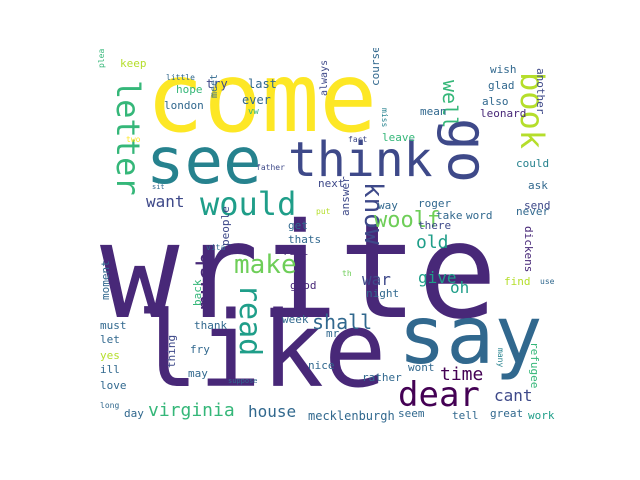  What do you see at coordinates (432, 242) in the screenshot?
I see `word-old: old` at bounding box center [432, 242].